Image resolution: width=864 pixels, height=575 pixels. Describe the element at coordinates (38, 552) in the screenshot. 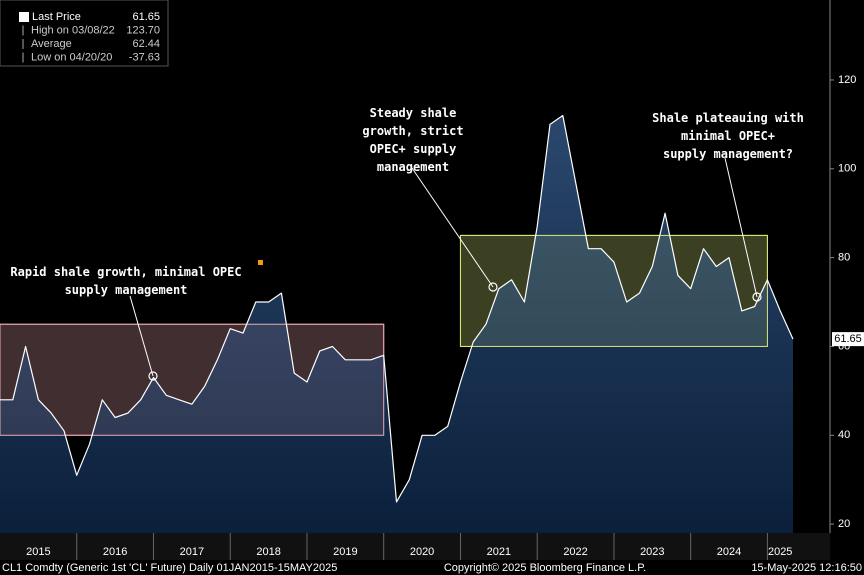

I see `x-tick-label: 2015` at that location.